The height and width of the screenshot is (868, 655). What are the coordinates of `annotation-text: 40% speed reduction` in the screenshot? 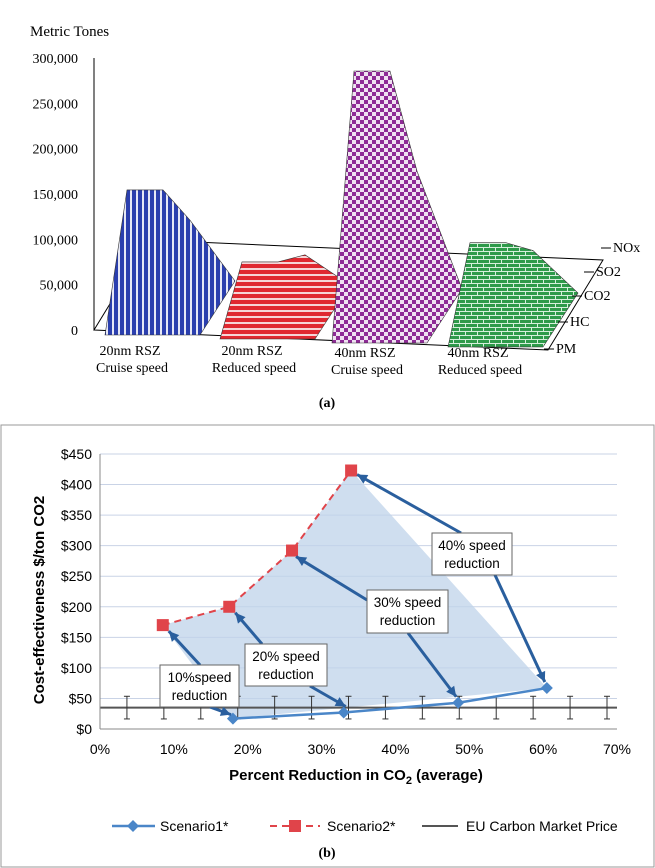 It's located at (472, 554).